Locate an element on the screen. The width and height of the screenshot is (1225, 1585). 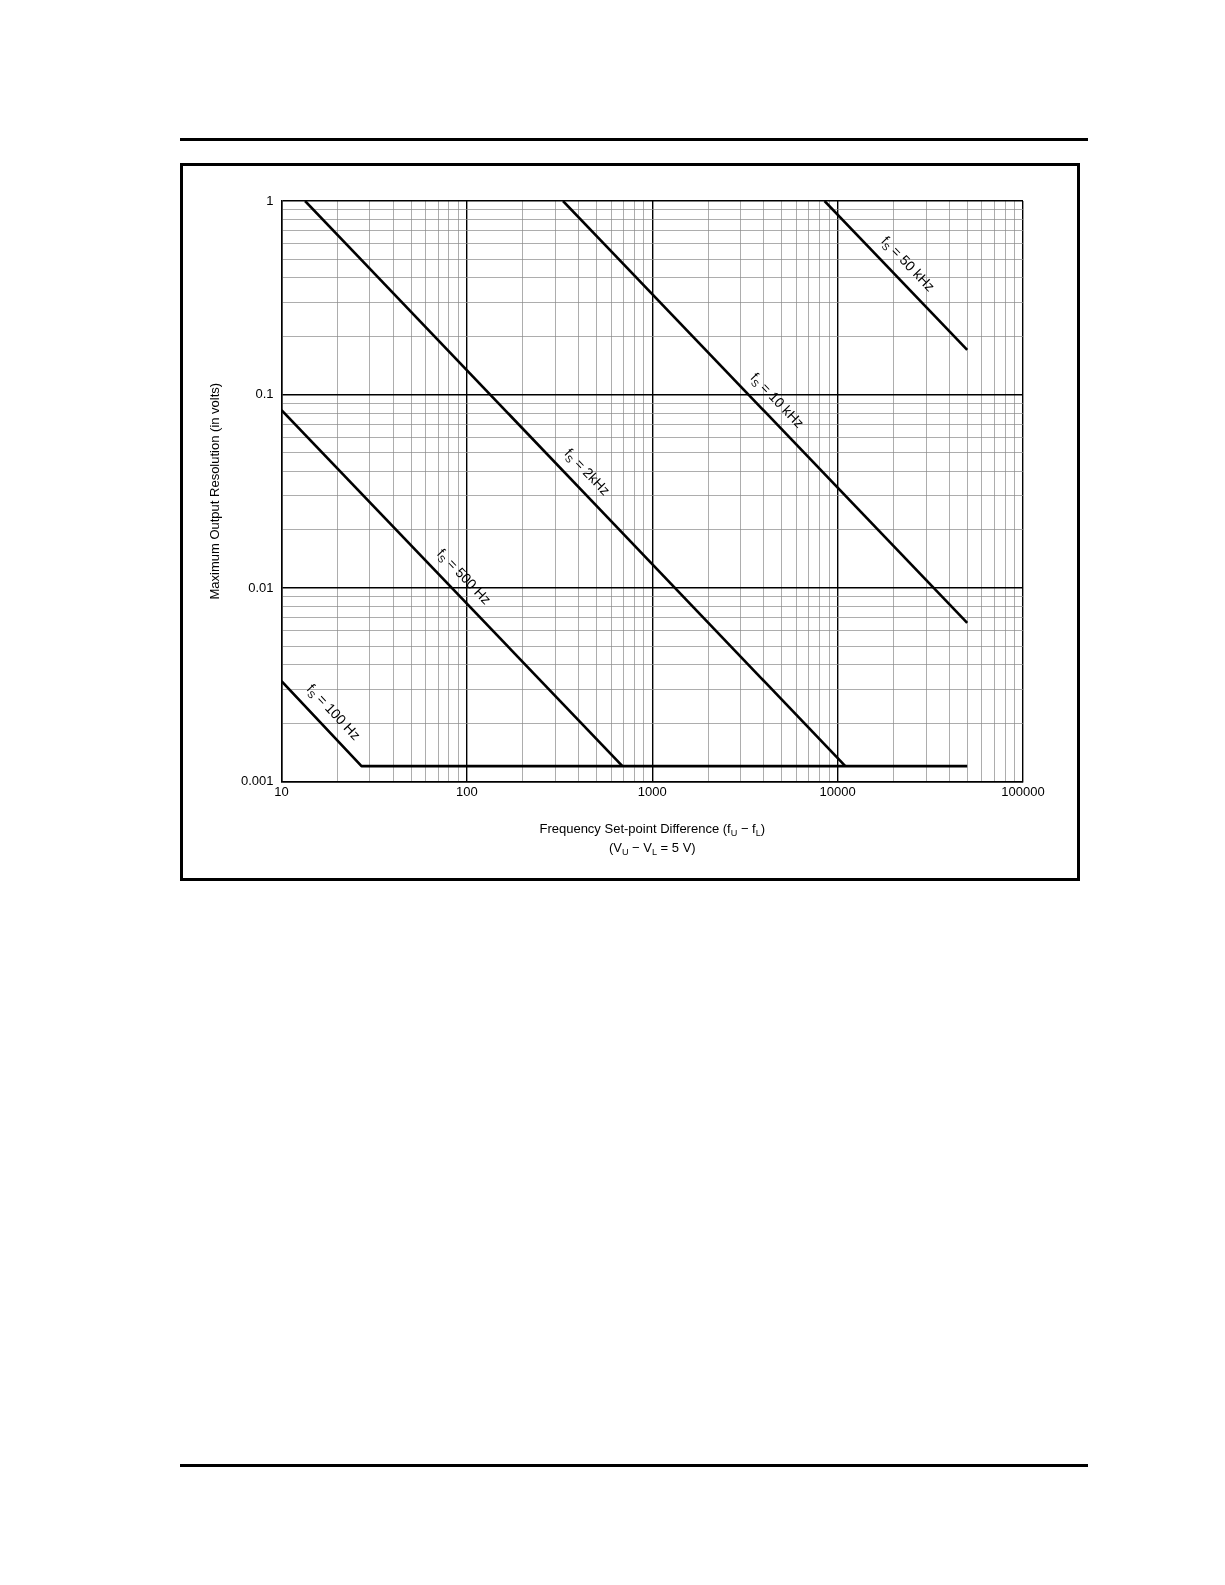
y-tick-label: 0.1 is located at coordinates (264, 394).